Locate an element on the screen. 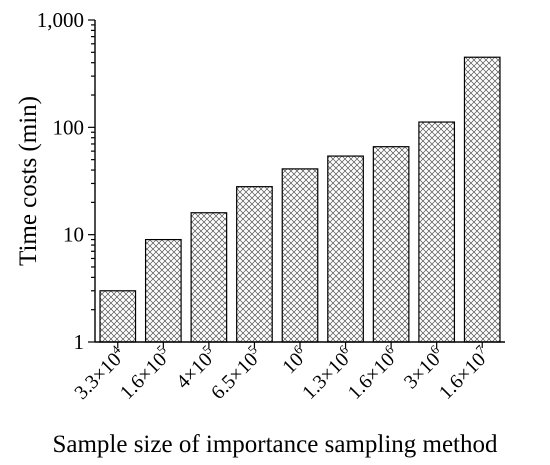 Image resolution: width=550 pixels, height=465 pixels. x-tick-label-2: 1.6×105 is located at coordinates (145, 373).